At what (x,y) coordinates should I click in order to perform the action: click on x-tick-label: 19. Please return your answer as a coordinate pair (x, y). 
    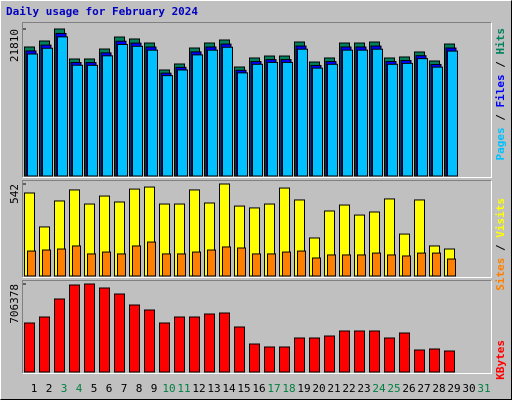
    Looking at the image, I should click on (303, 388).